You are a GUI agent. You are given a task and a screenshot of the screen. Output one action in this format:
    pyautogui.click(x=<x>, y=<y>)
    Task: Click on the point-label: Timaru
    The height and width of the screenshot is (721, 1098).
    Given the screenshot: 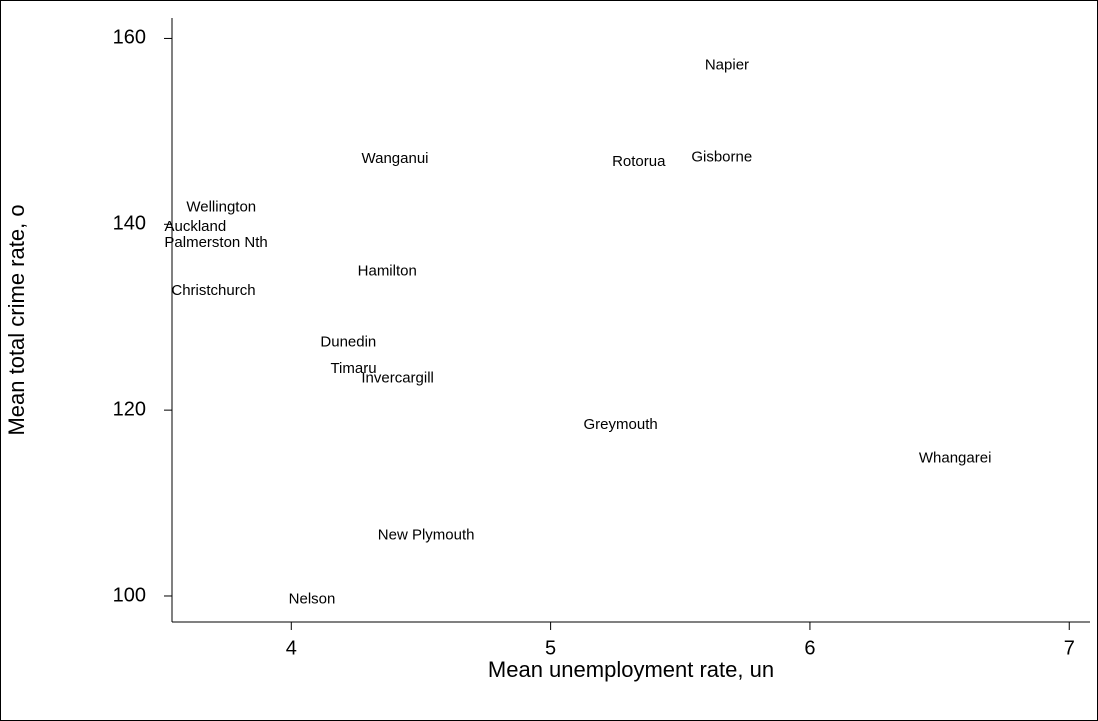 What is the action you would take?
    pyautogui.click(x=353, y=368)
    